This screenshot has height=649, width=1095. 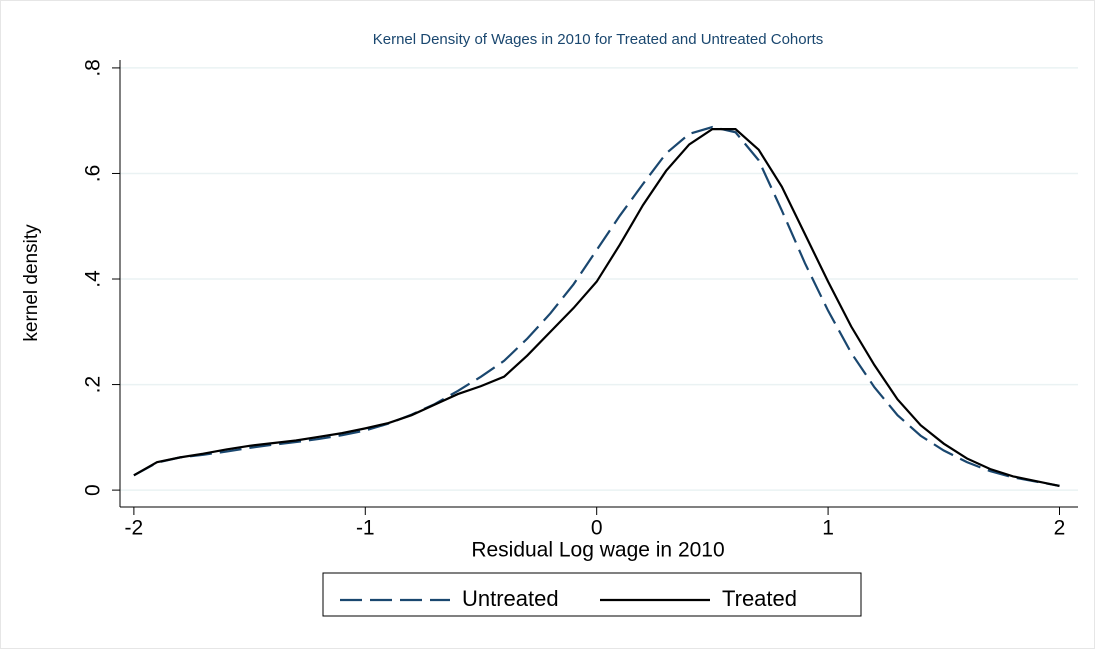 What do you see at coordinates (93, 279) in the screenshot?
I see `y-tick-label: .4` at bounding box center [93, 279].